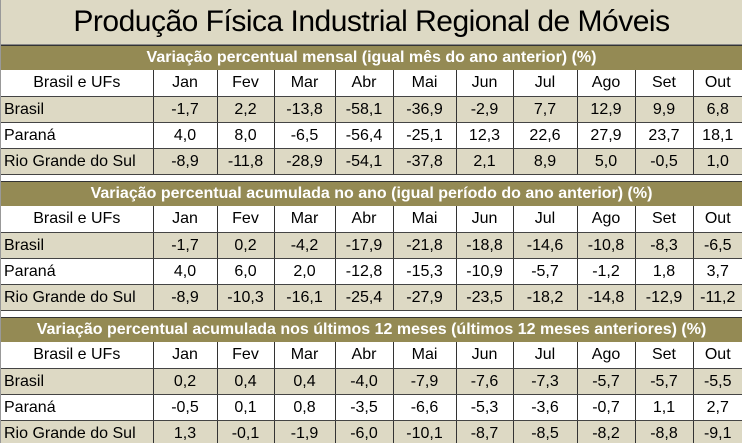 Image resolution: width=742 pixels, height=443 pixels. What do you see at coordinates (544, 297) in the screenshot?
I see `value-cell: -18,2` at bounding box center [544, 297].